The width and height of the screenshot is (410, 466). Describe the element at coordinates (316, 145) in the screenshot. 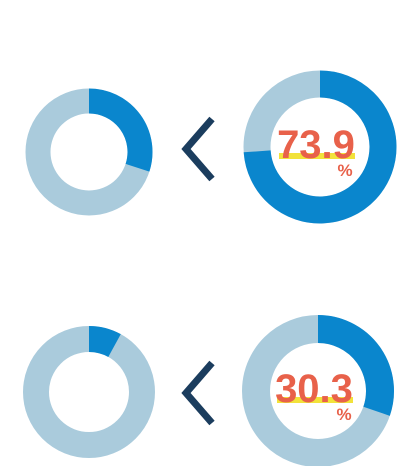

I see `percentage-value: 73.9` at that location.